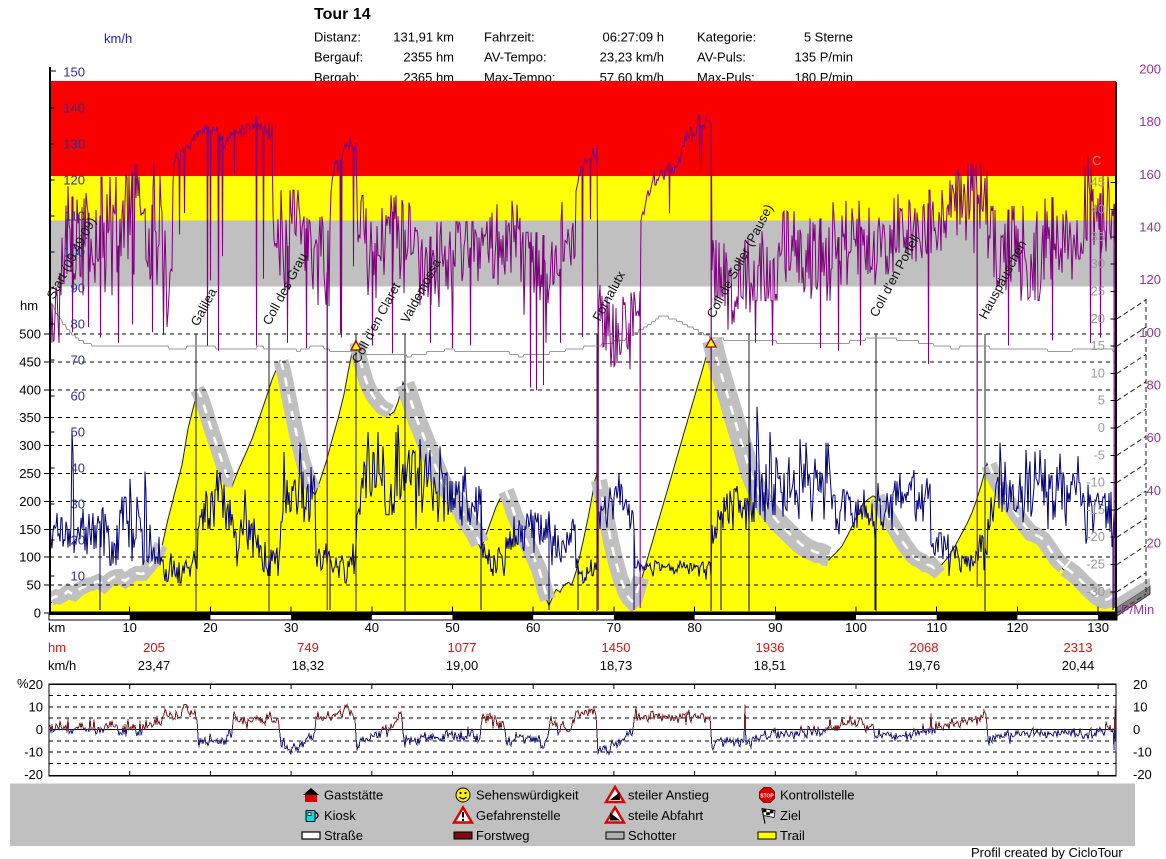  Describe the element at coordinates (1150, 121) in the screenshot. I see `svg-text: 180` at that location.